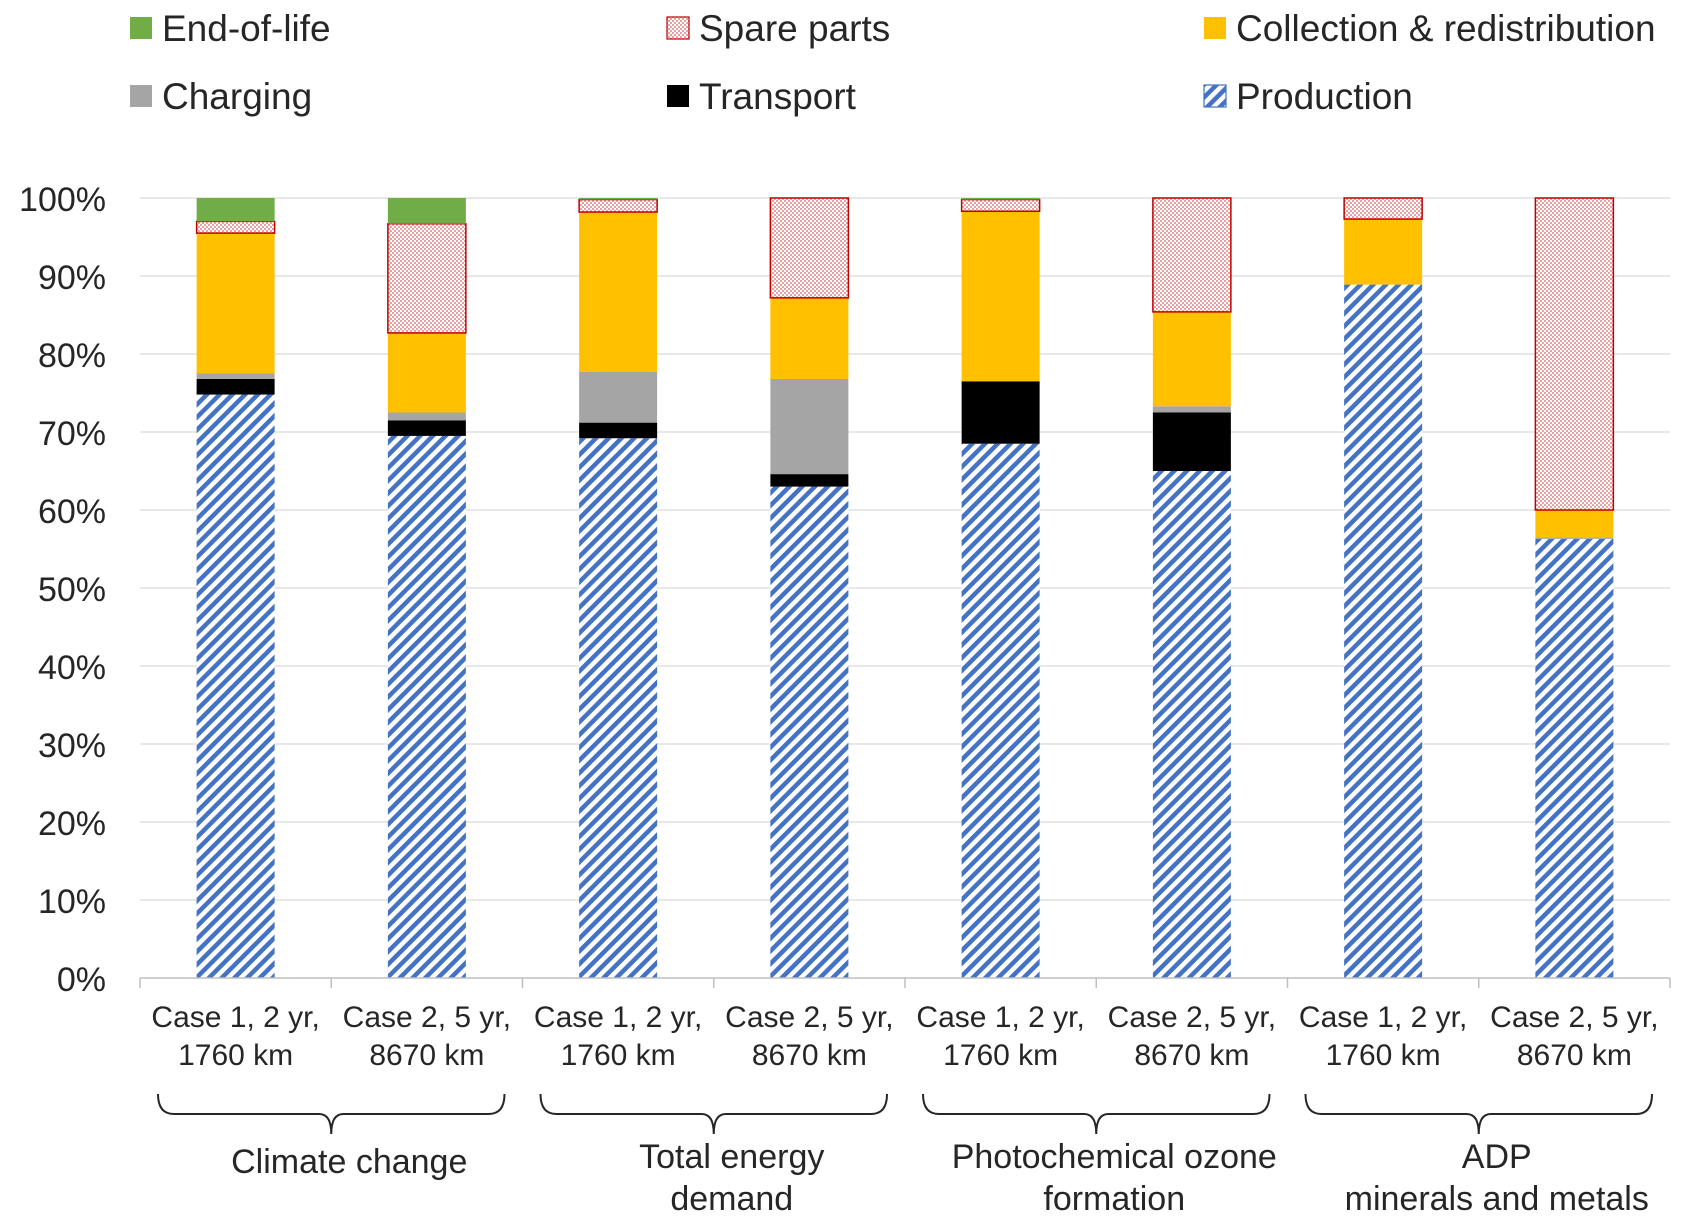  I want to click on group-label: Total energy, so click(731, 1157).